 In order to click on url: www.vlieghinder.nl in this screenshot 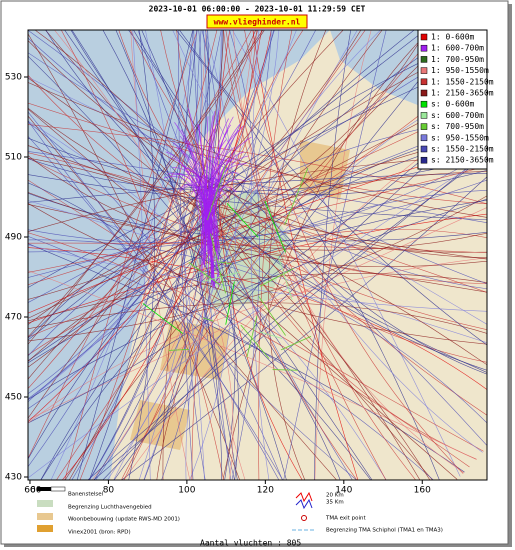, I will do `click(257, 22)`.